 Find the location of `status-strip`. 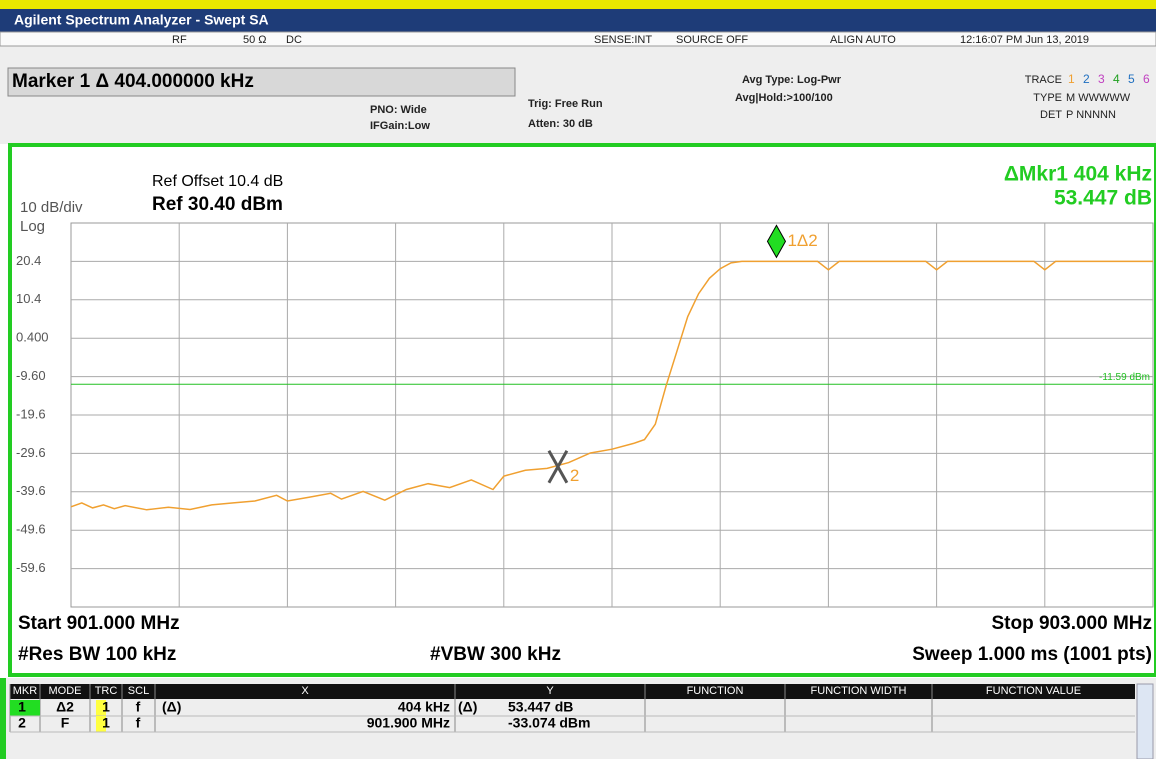

status-strip is located at coordinates (578, 39).